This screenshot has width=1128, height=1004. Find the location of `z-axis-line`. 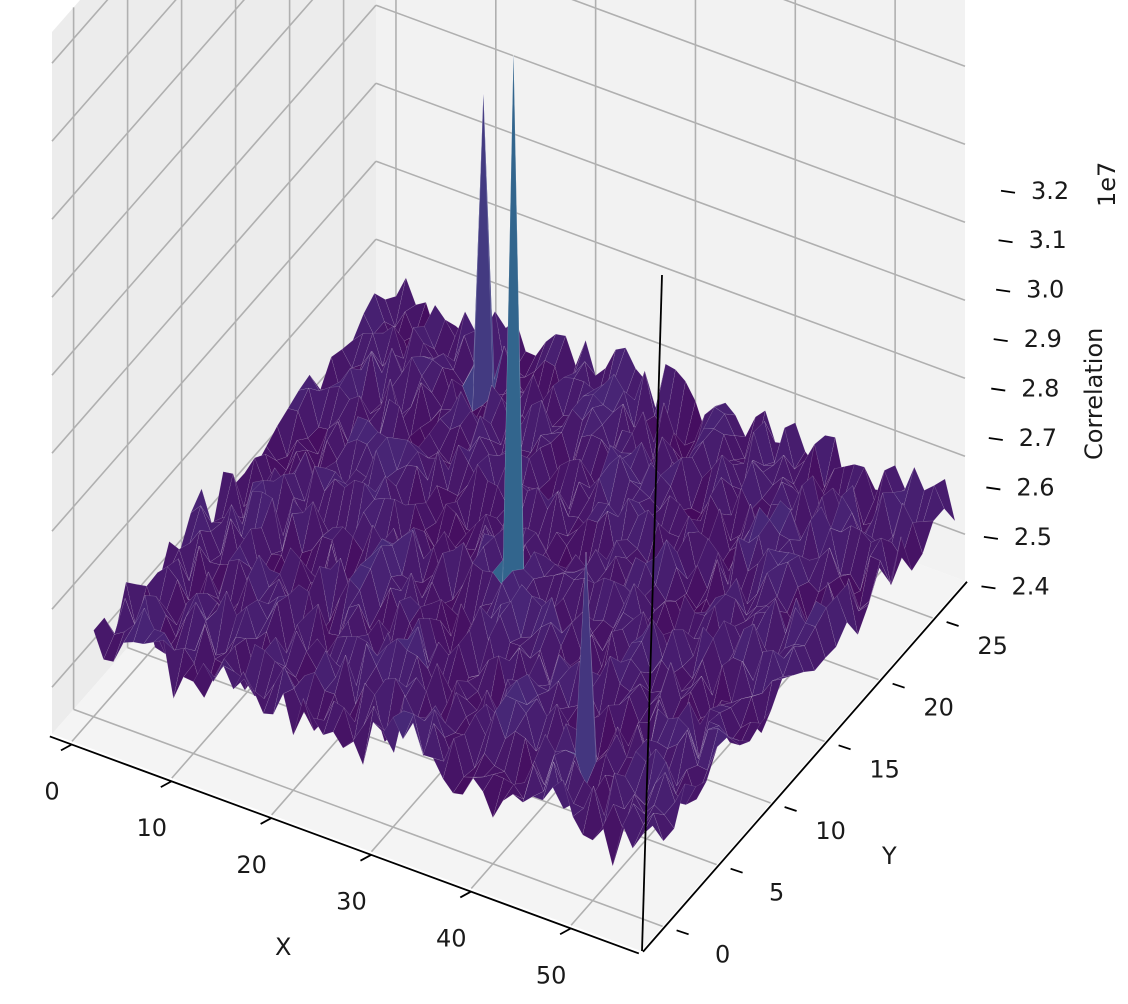

z-axis-line is located at coordinates (652, 613).